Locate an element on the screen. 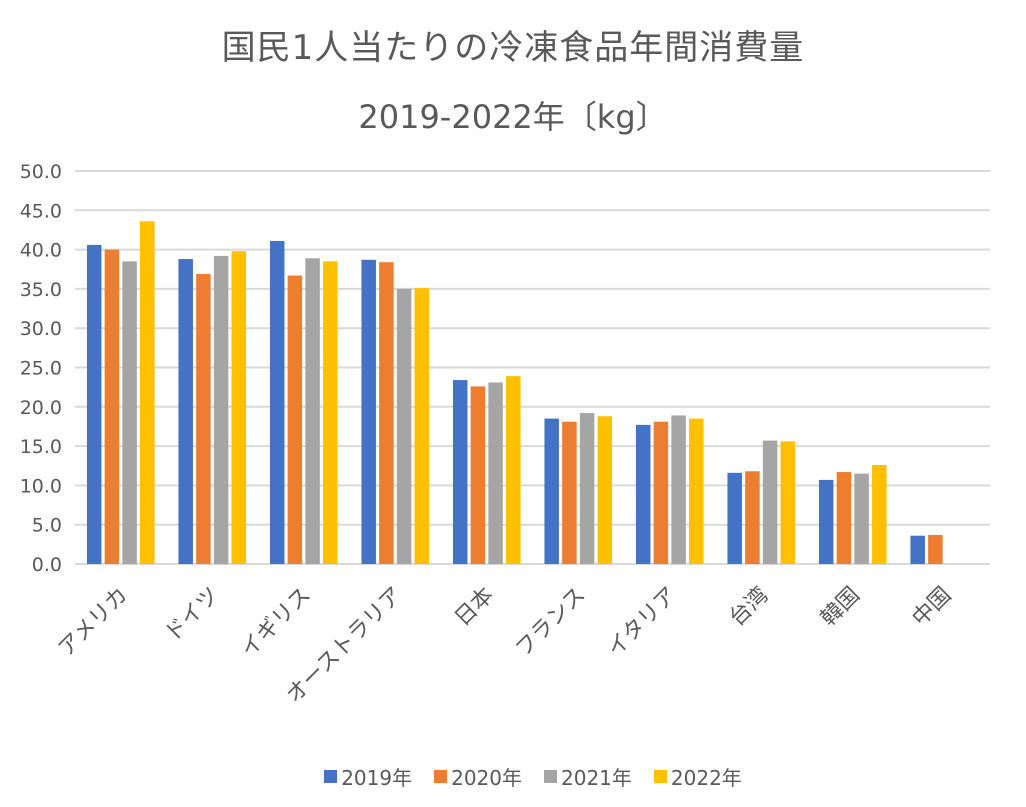  bar-2019年-アメリカ is located at coordinates (94, 404).